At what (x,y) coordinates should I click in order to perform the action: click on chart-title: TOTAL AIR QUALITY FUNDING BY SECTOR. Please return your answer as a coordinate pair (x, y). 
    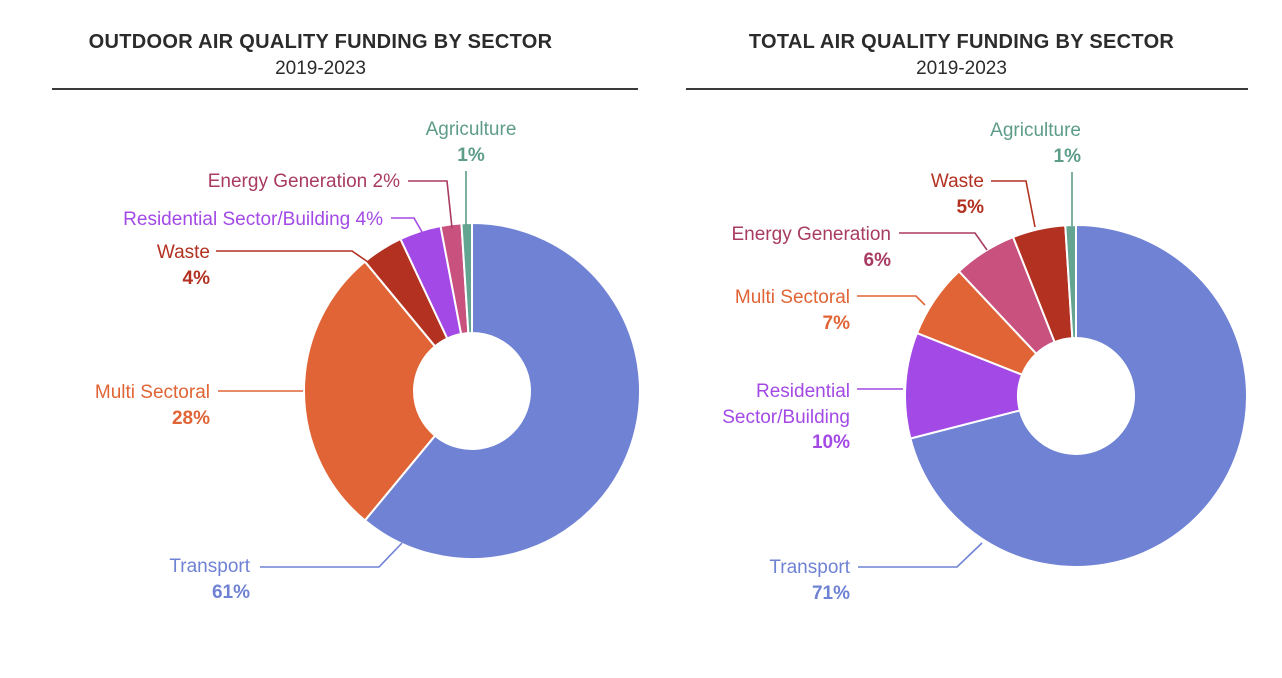
    Looking at the image, I should click on (961, 42).